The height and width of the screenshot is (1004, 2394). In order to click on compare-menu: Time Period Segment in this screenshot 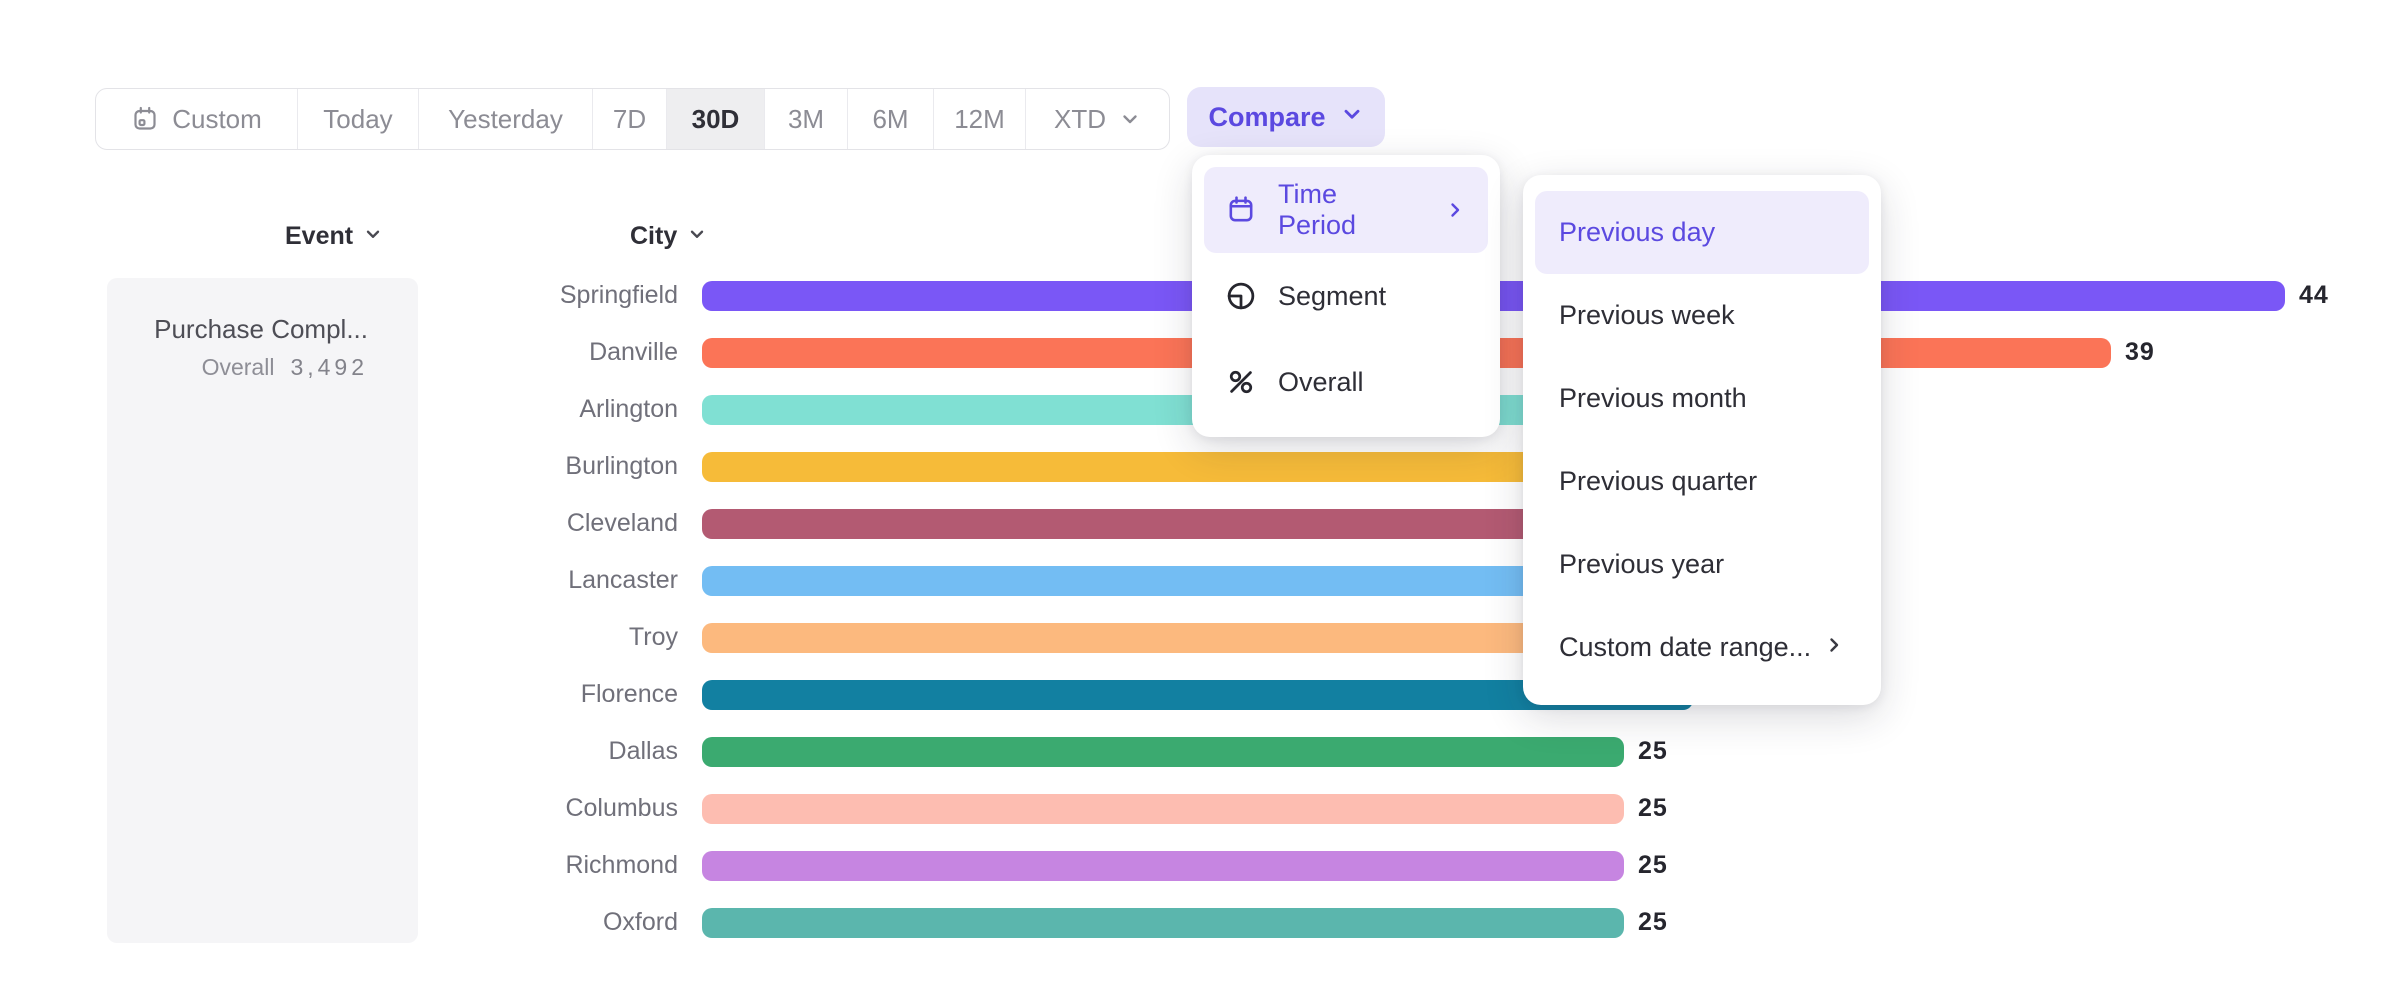, I will do `click(1346, 296)`.